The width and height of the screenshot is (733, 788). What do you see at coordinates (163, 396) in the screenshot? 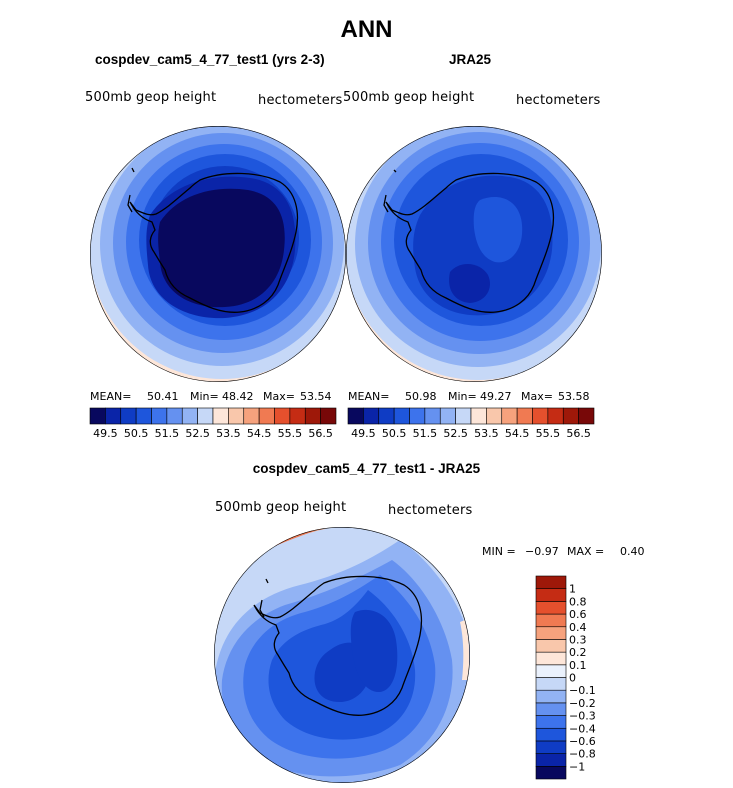
I see `left-mean-value: 50.41` at bounding box center [163, 396].